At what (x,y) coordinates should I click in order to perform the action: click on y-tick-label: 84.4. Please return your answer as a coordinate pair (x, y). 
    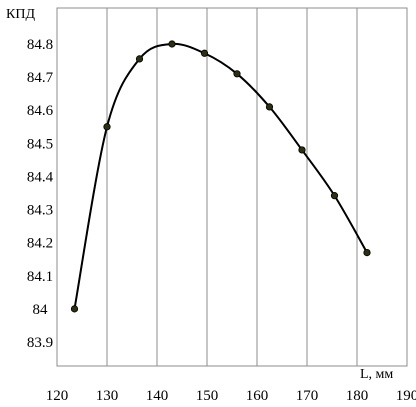
    Looking at the image, I should click on (40, 177).